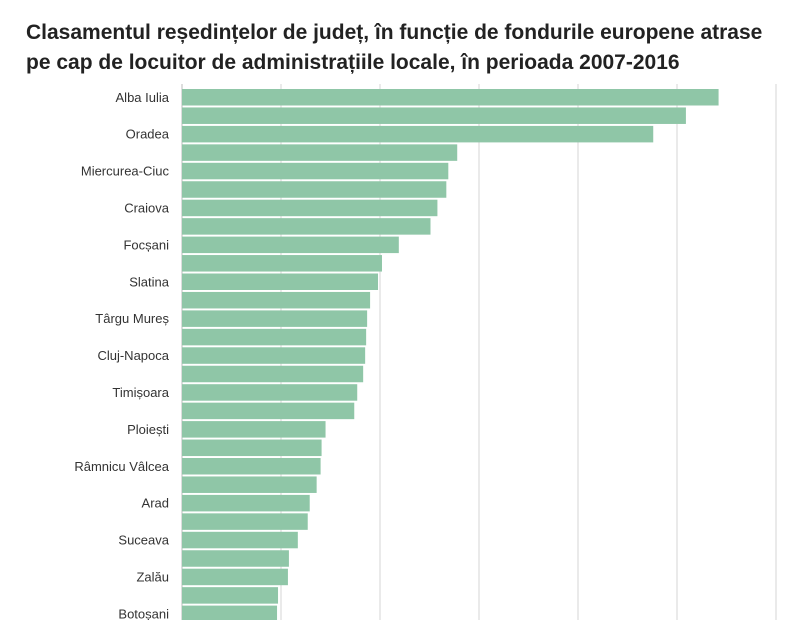  Describe the element at coordinates (121, 466) in the screenshot. I see `category-label: Râmnicu Vâlcea` at that location.